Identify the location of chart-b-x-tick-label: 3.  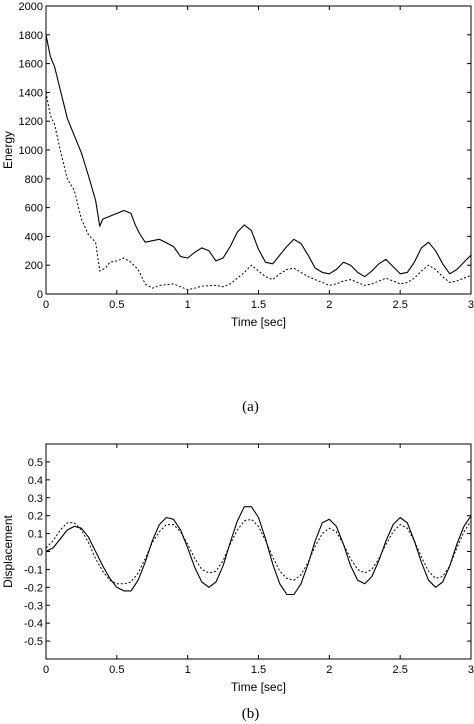
(471, 670).